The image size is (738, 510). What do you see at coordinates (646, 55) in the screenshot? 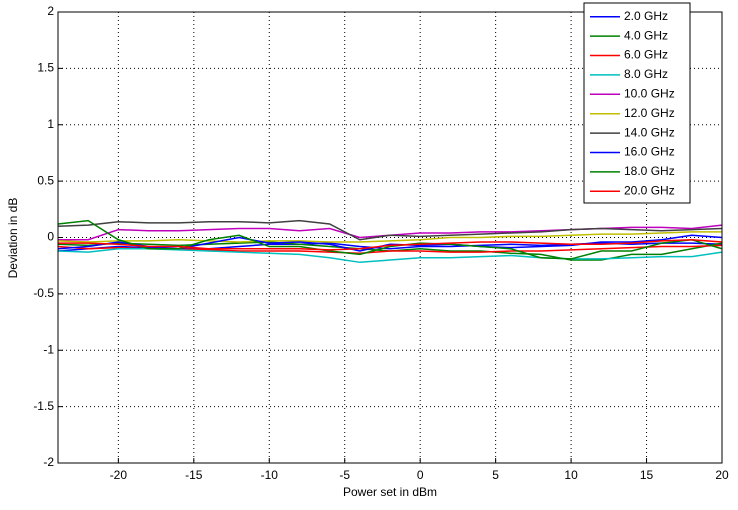
I see `legend-label: 6.0 GHz` at bounding box center [646, 55].